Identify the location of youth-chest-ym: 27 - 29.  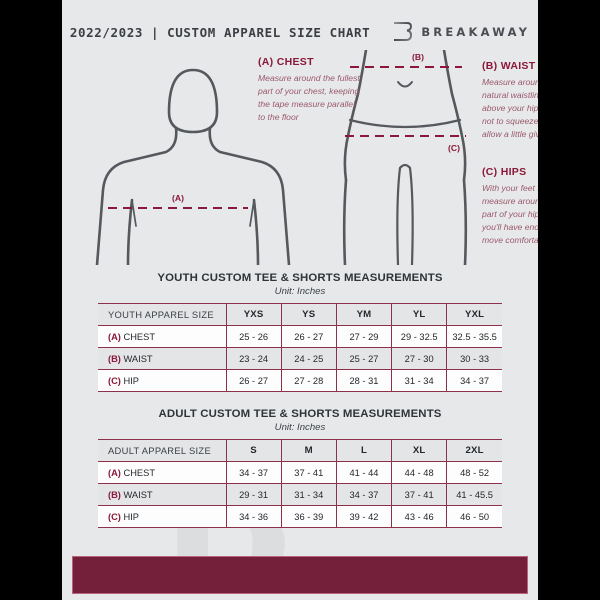
(363, 336).